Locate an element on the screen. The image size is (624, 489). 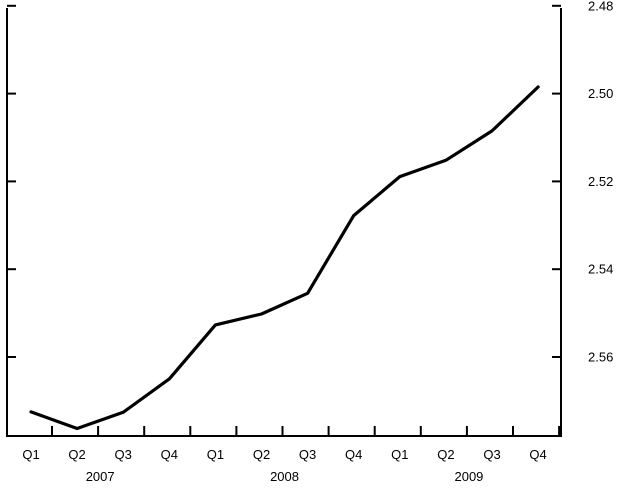
y-tick-label: 2.50 is located at coordinates (600, 93).